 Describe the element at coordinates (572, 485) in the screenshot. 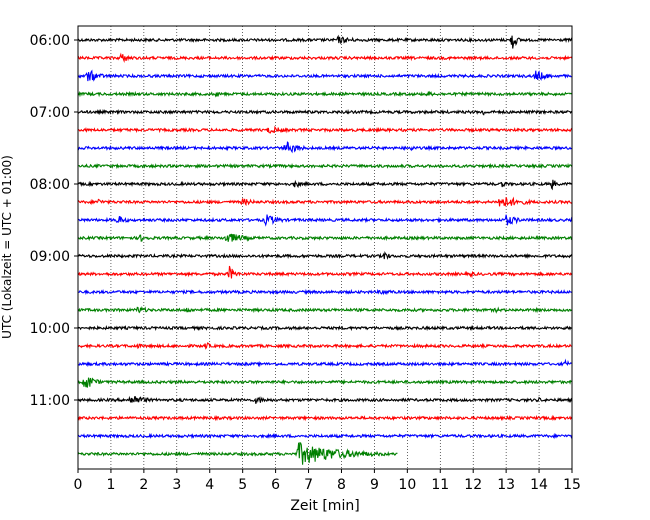

I see `x-tick-label: 15` at that location.